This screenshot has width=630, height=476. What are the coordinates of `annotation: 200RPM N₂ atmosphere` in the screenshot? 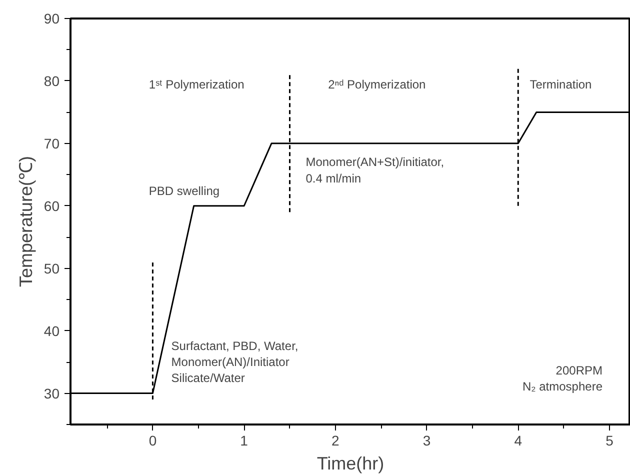 It's located at (562, 378).